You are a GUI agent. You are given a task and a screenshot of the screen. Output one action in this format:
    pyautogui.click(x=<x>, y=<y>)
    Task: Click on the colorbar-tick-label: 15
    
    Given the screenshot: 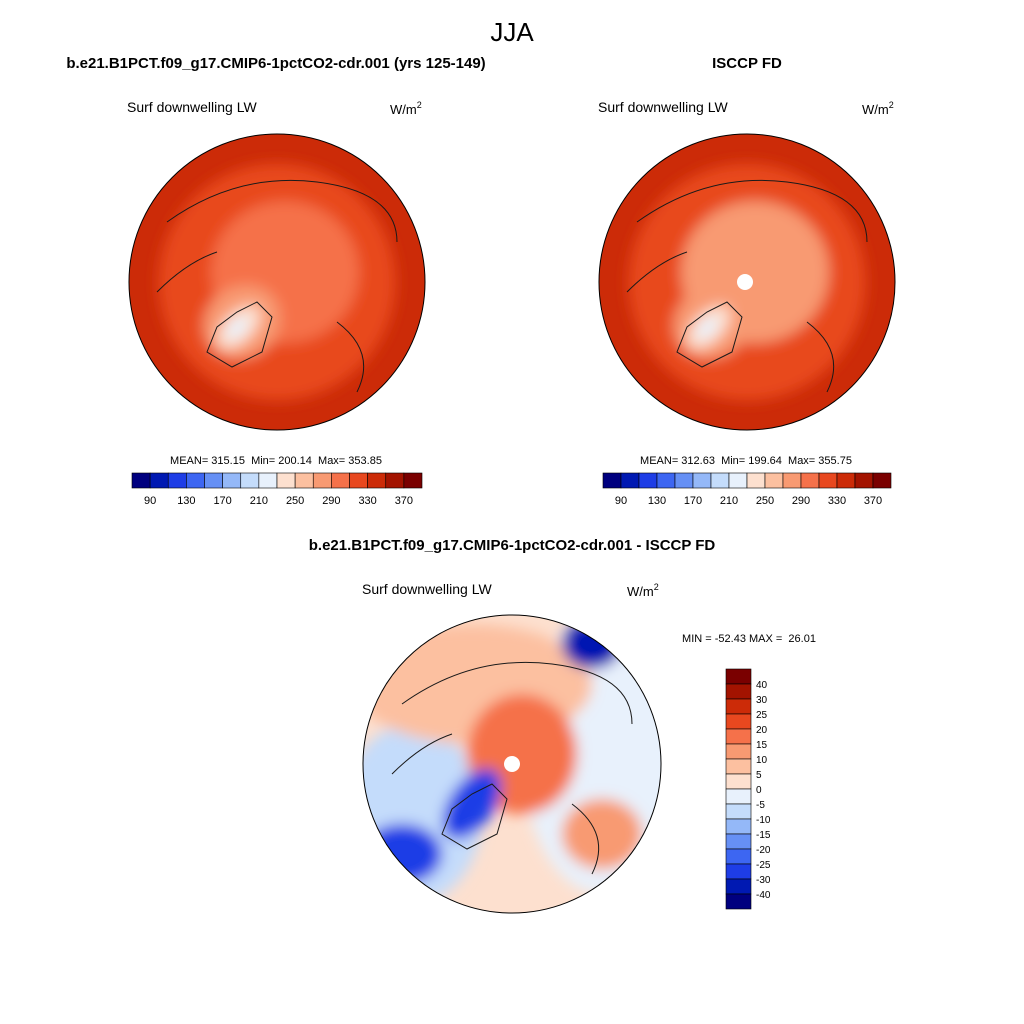 What is the action you would take?
    pyautogui.click(x=762, y=745)
    